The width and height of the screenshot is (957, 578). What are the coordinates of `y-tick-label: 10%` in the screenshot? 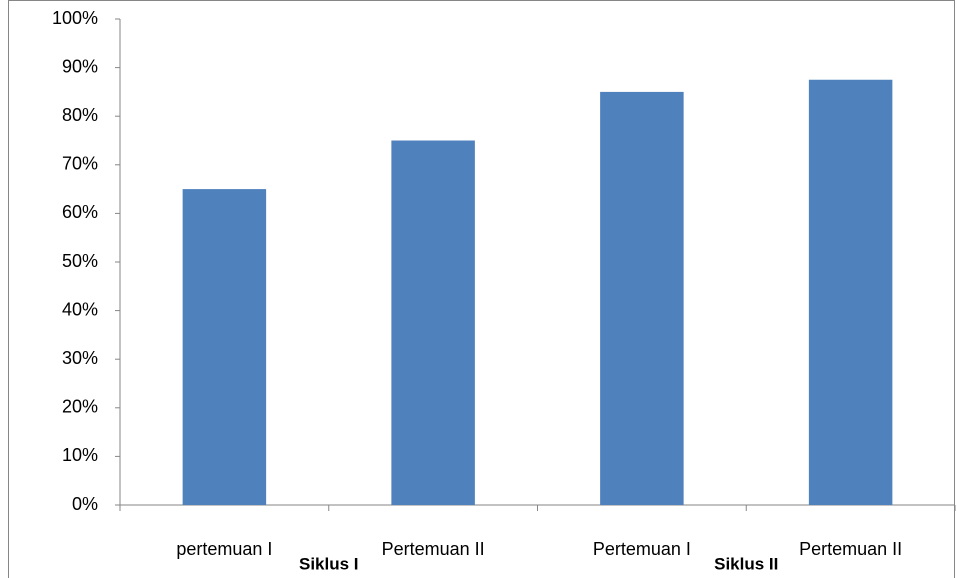 It's located at (80, 455).